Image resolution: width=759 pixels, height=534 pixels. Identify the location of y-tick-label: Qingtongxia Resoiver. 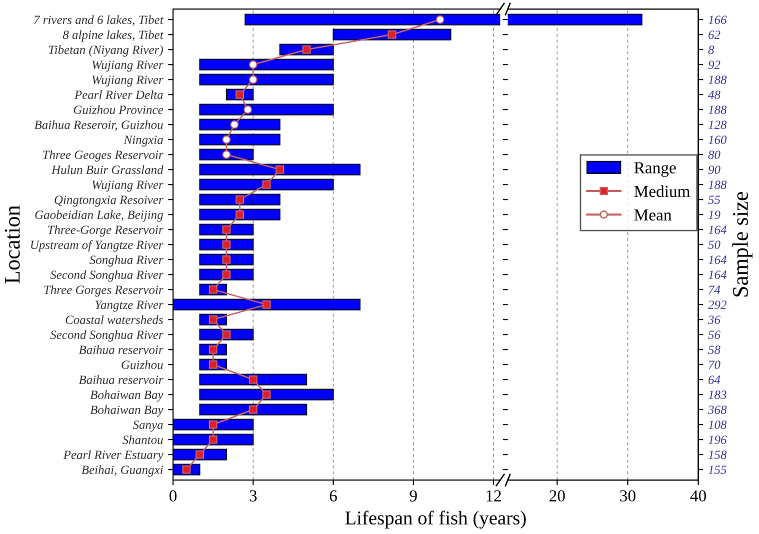
(109, 201).